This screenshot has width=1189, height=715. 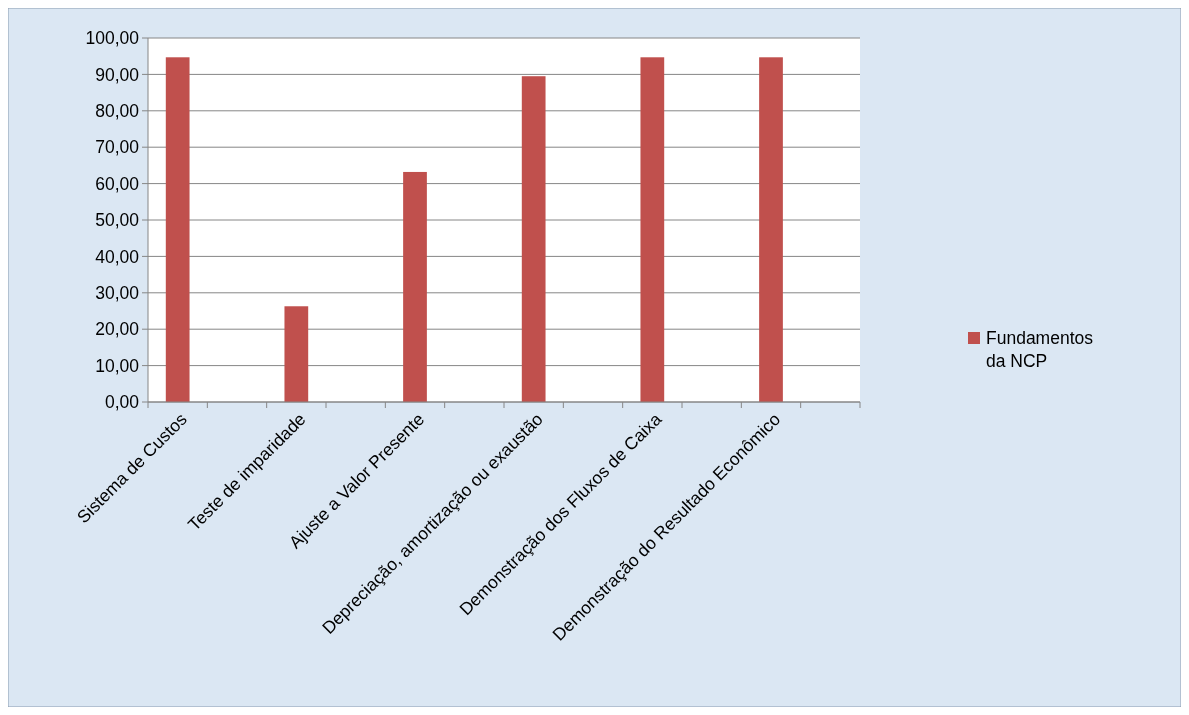 I want to click on y-tick-label: 100,00, so click(x=112, y=38).